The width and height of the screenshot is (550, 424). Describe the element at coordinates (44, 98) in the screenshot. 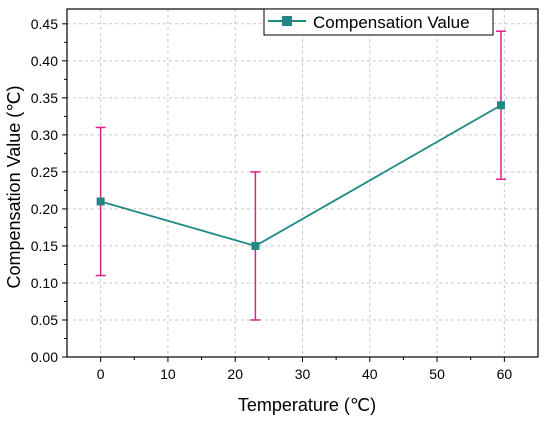

I see `y-tick-label: 0.35` at that location.